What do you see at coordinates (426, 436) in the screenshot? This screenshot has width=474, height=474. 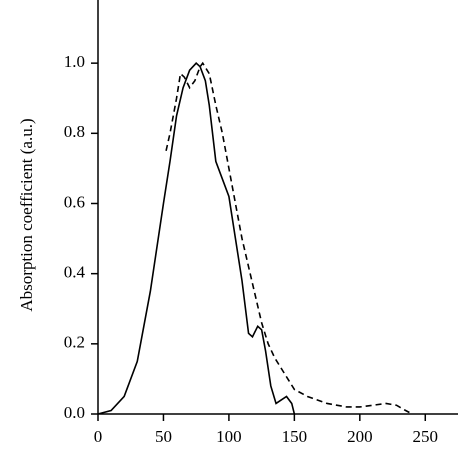 I see `x-tick-label: 250` at bounding box center [426, 436].